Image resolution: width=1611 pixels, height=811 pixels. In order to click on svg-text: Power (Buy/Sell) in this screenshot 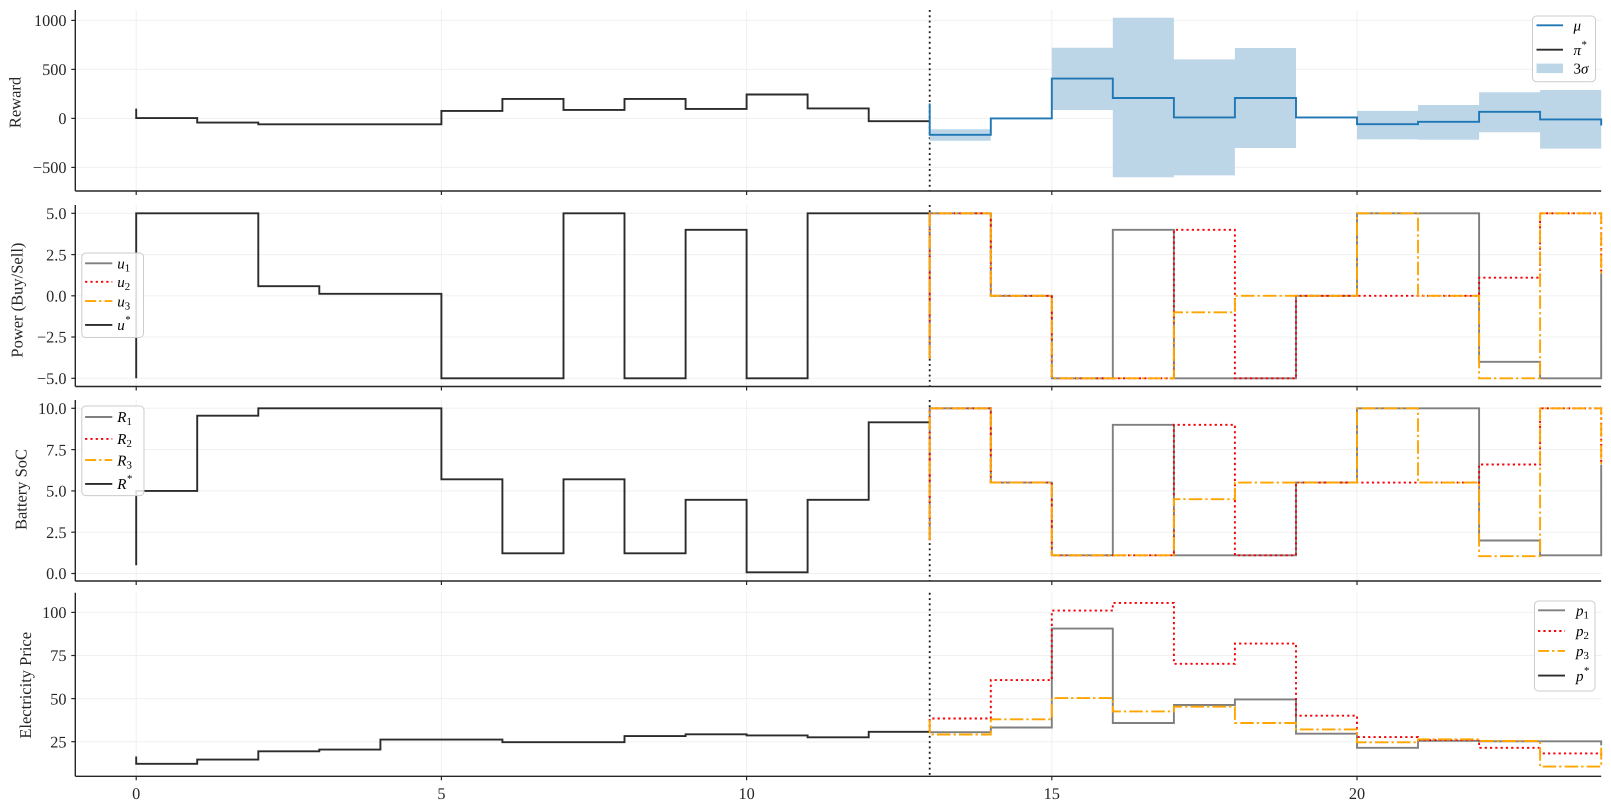, I will do `click(16, 300)`.